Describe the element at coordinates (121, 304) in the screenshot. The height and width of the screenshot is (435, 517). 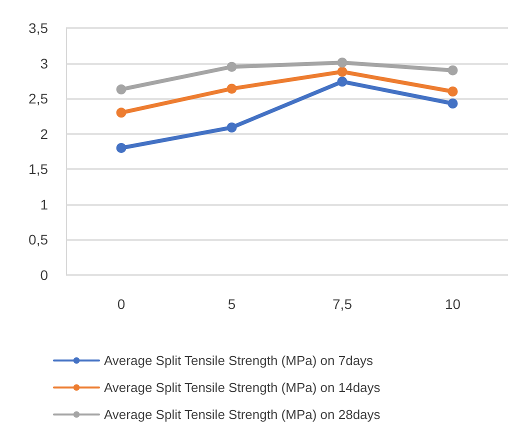
I see `x-tick-label: 0` at that location.